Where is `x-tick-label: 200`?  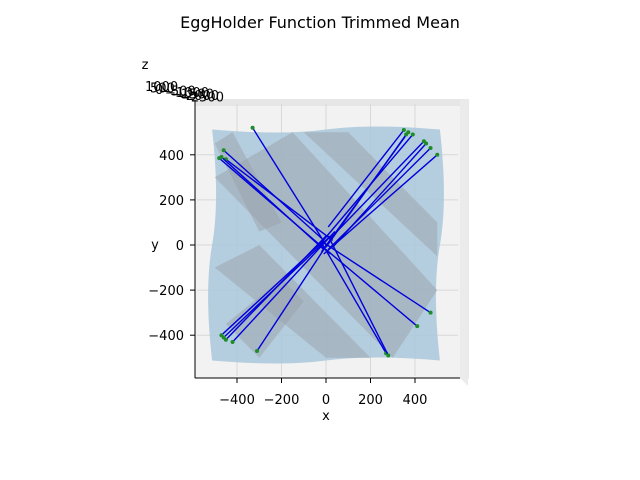 x-tick-label: 200 is located at coordinates (370, 400).